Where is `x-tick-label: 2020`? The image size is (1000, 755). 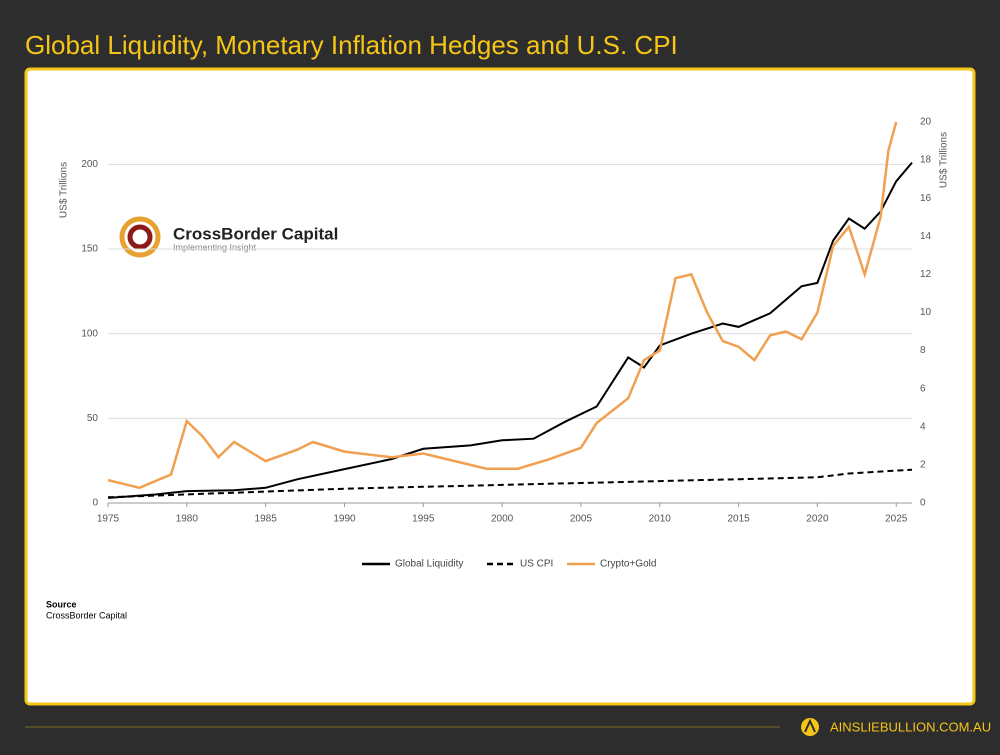
x-tick-label: 2020 is located at coordinates (817, 519).